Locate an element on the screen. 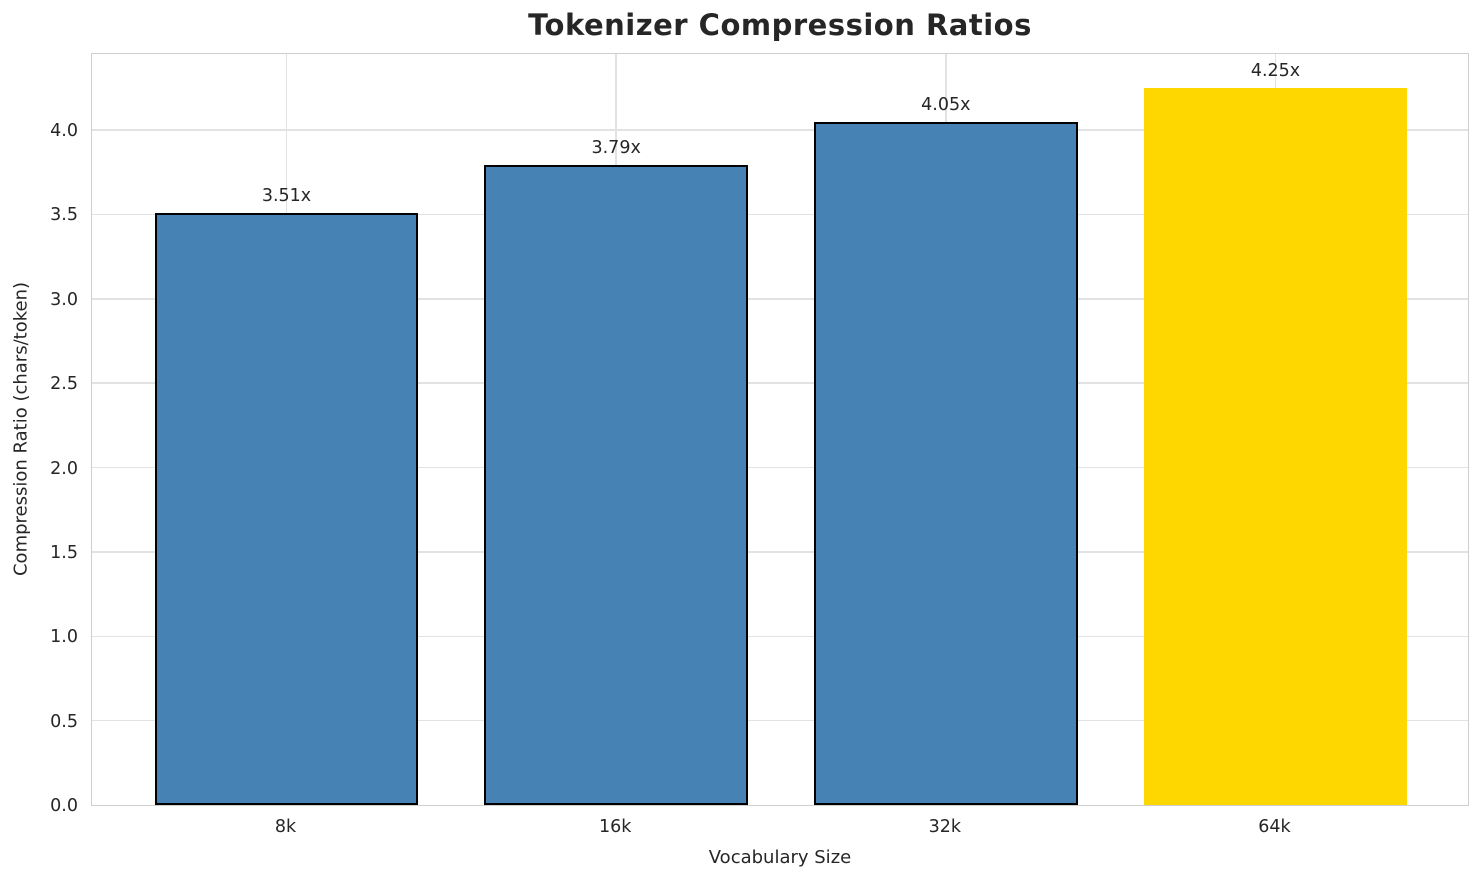 The image size is (1484, 885). y-tick-label: 1.5 is located at coordinates (64, 552).